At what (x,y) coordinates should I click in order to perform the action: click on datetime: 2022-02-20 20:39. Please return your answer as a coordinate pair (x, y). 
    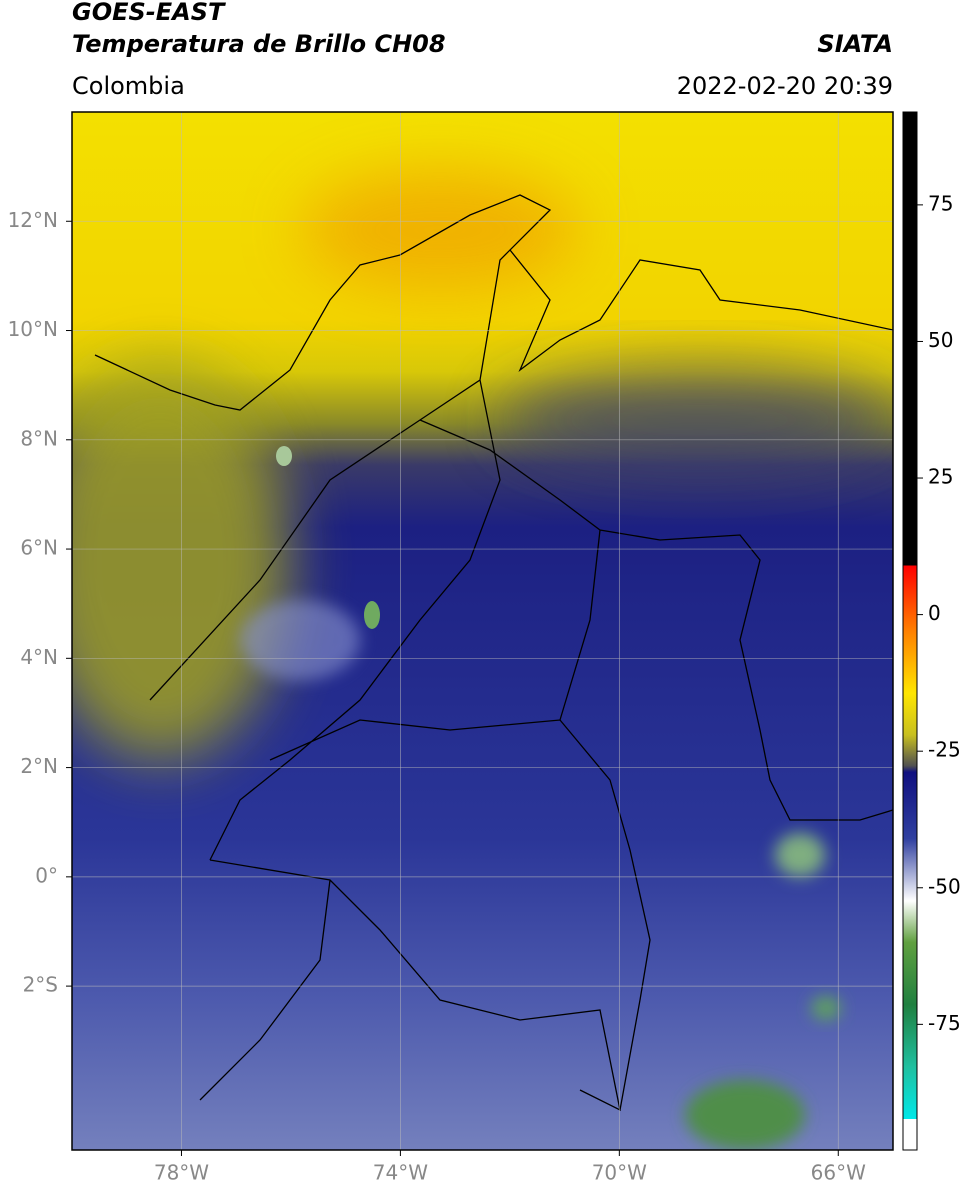
    Looking at the image, I should click on (785, 86).